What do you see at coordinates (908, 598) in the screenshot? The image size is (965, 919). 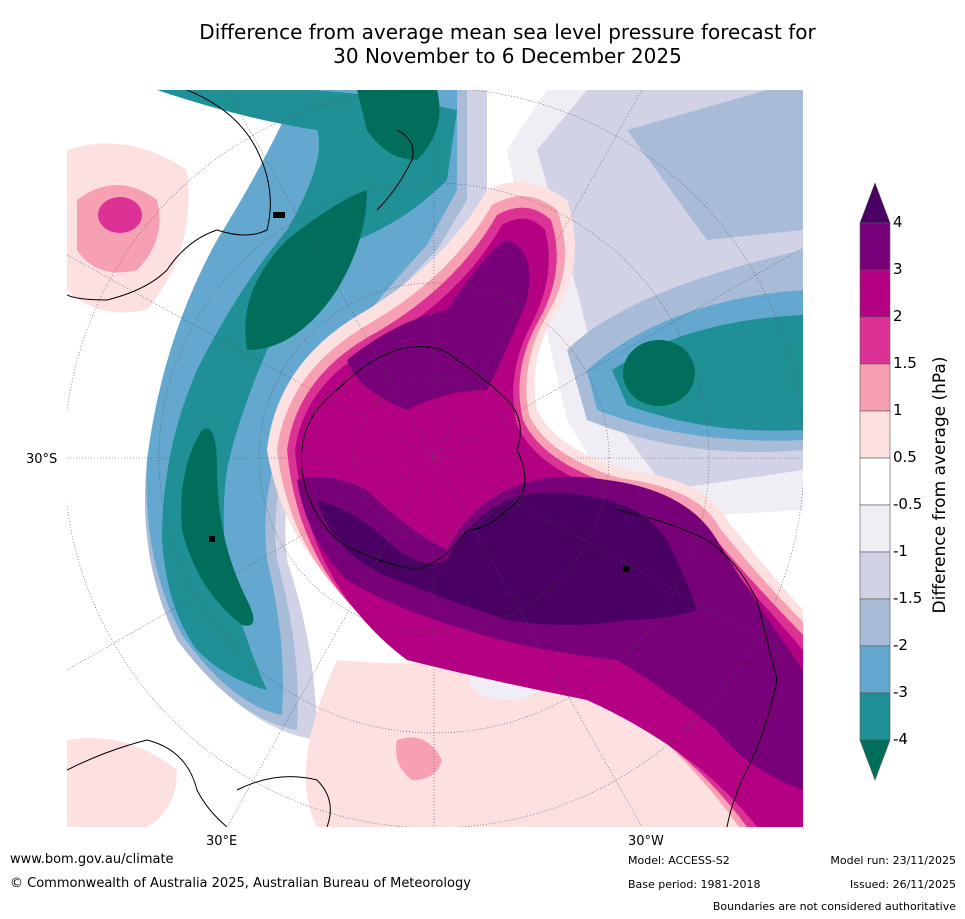 I see `colorbar-tick-label: -1.5` at bounding box center [908, 598].